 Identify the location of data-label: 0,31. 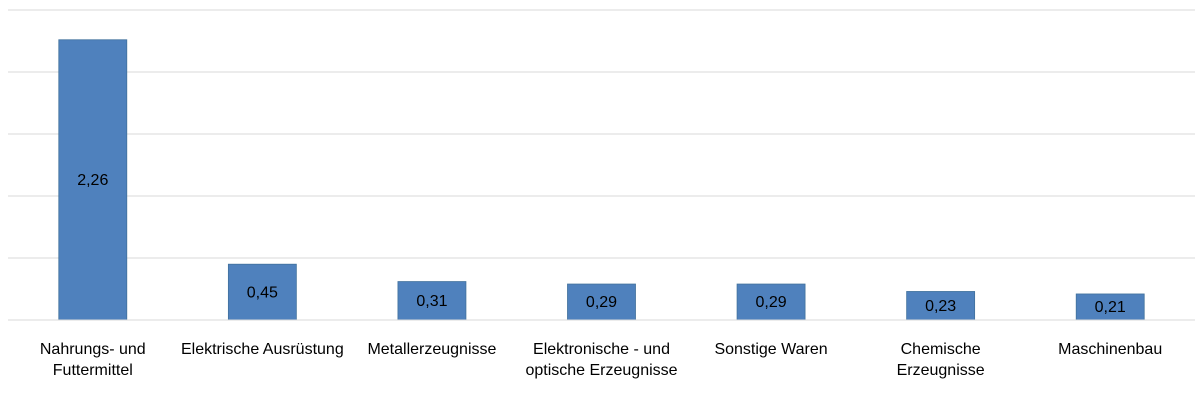
(431, 301).